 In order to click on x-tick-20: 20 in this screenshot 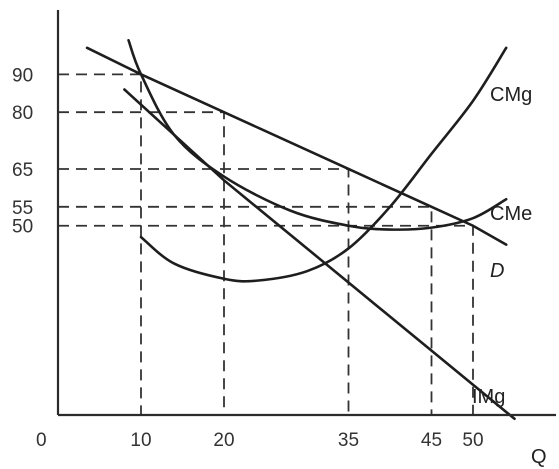, I will do `click(223, 440)`.